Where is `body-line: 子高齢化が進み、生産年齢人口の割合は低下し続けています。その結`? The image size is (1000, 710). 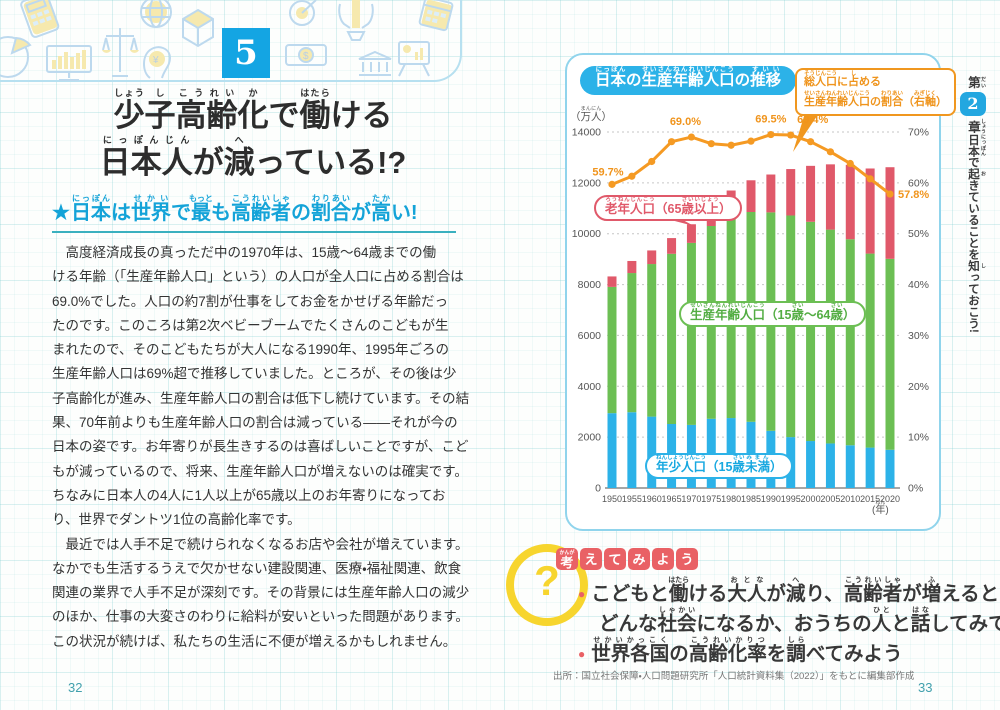
body-line: 子高齢化が進み、生産年齢人口の割合は低下し続けています。その結 is located at coordinates (261, 398).